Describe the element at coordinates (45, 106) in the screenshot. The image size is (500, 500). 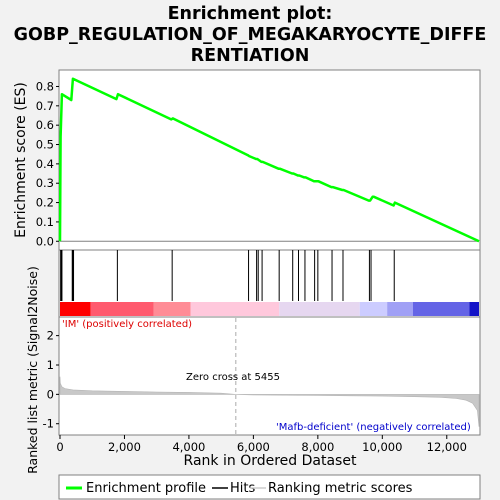
I see `es-y-tick-label: 0.7` at that location.